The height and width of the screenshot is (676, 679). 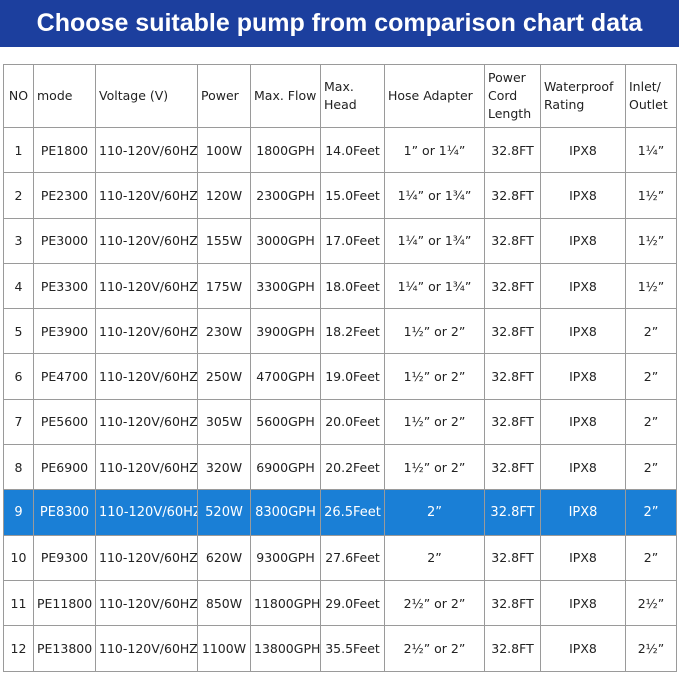 I want to click on table-cell: 27.6Feet, so click(x=352, y=557).